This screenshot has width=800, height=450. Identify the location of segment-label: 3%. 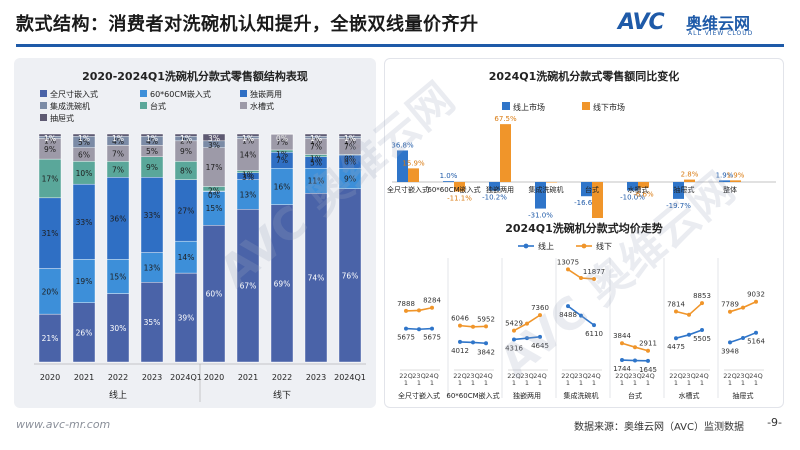
(248, 177).